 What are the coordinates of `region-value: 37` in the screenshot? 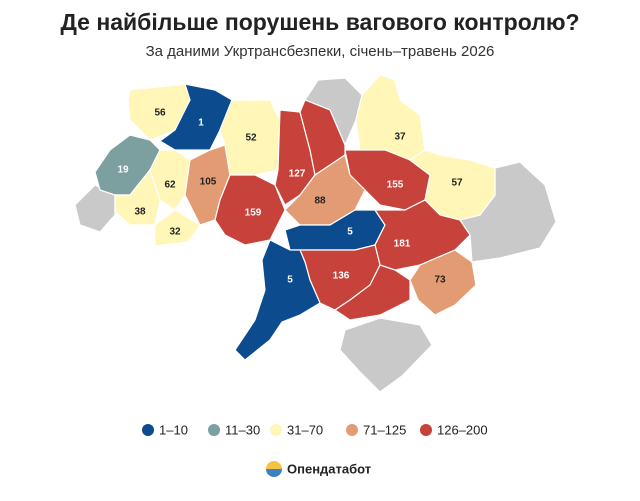 It's located at (400, 137).